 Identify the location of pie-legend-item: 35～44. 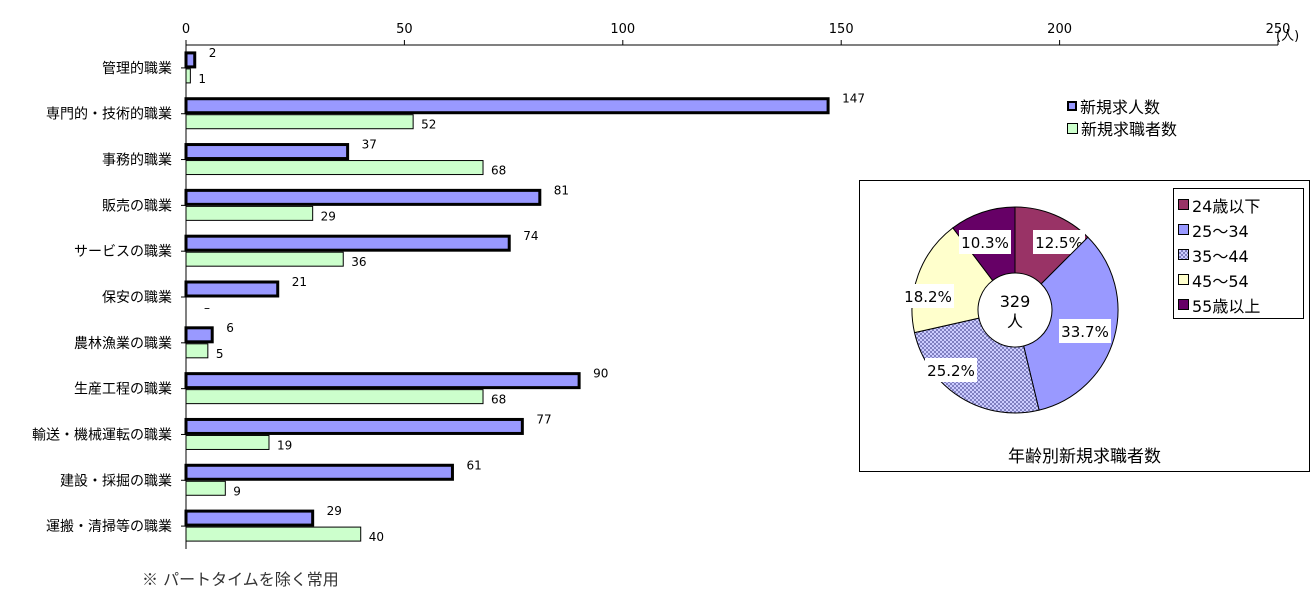
(1240, 254).